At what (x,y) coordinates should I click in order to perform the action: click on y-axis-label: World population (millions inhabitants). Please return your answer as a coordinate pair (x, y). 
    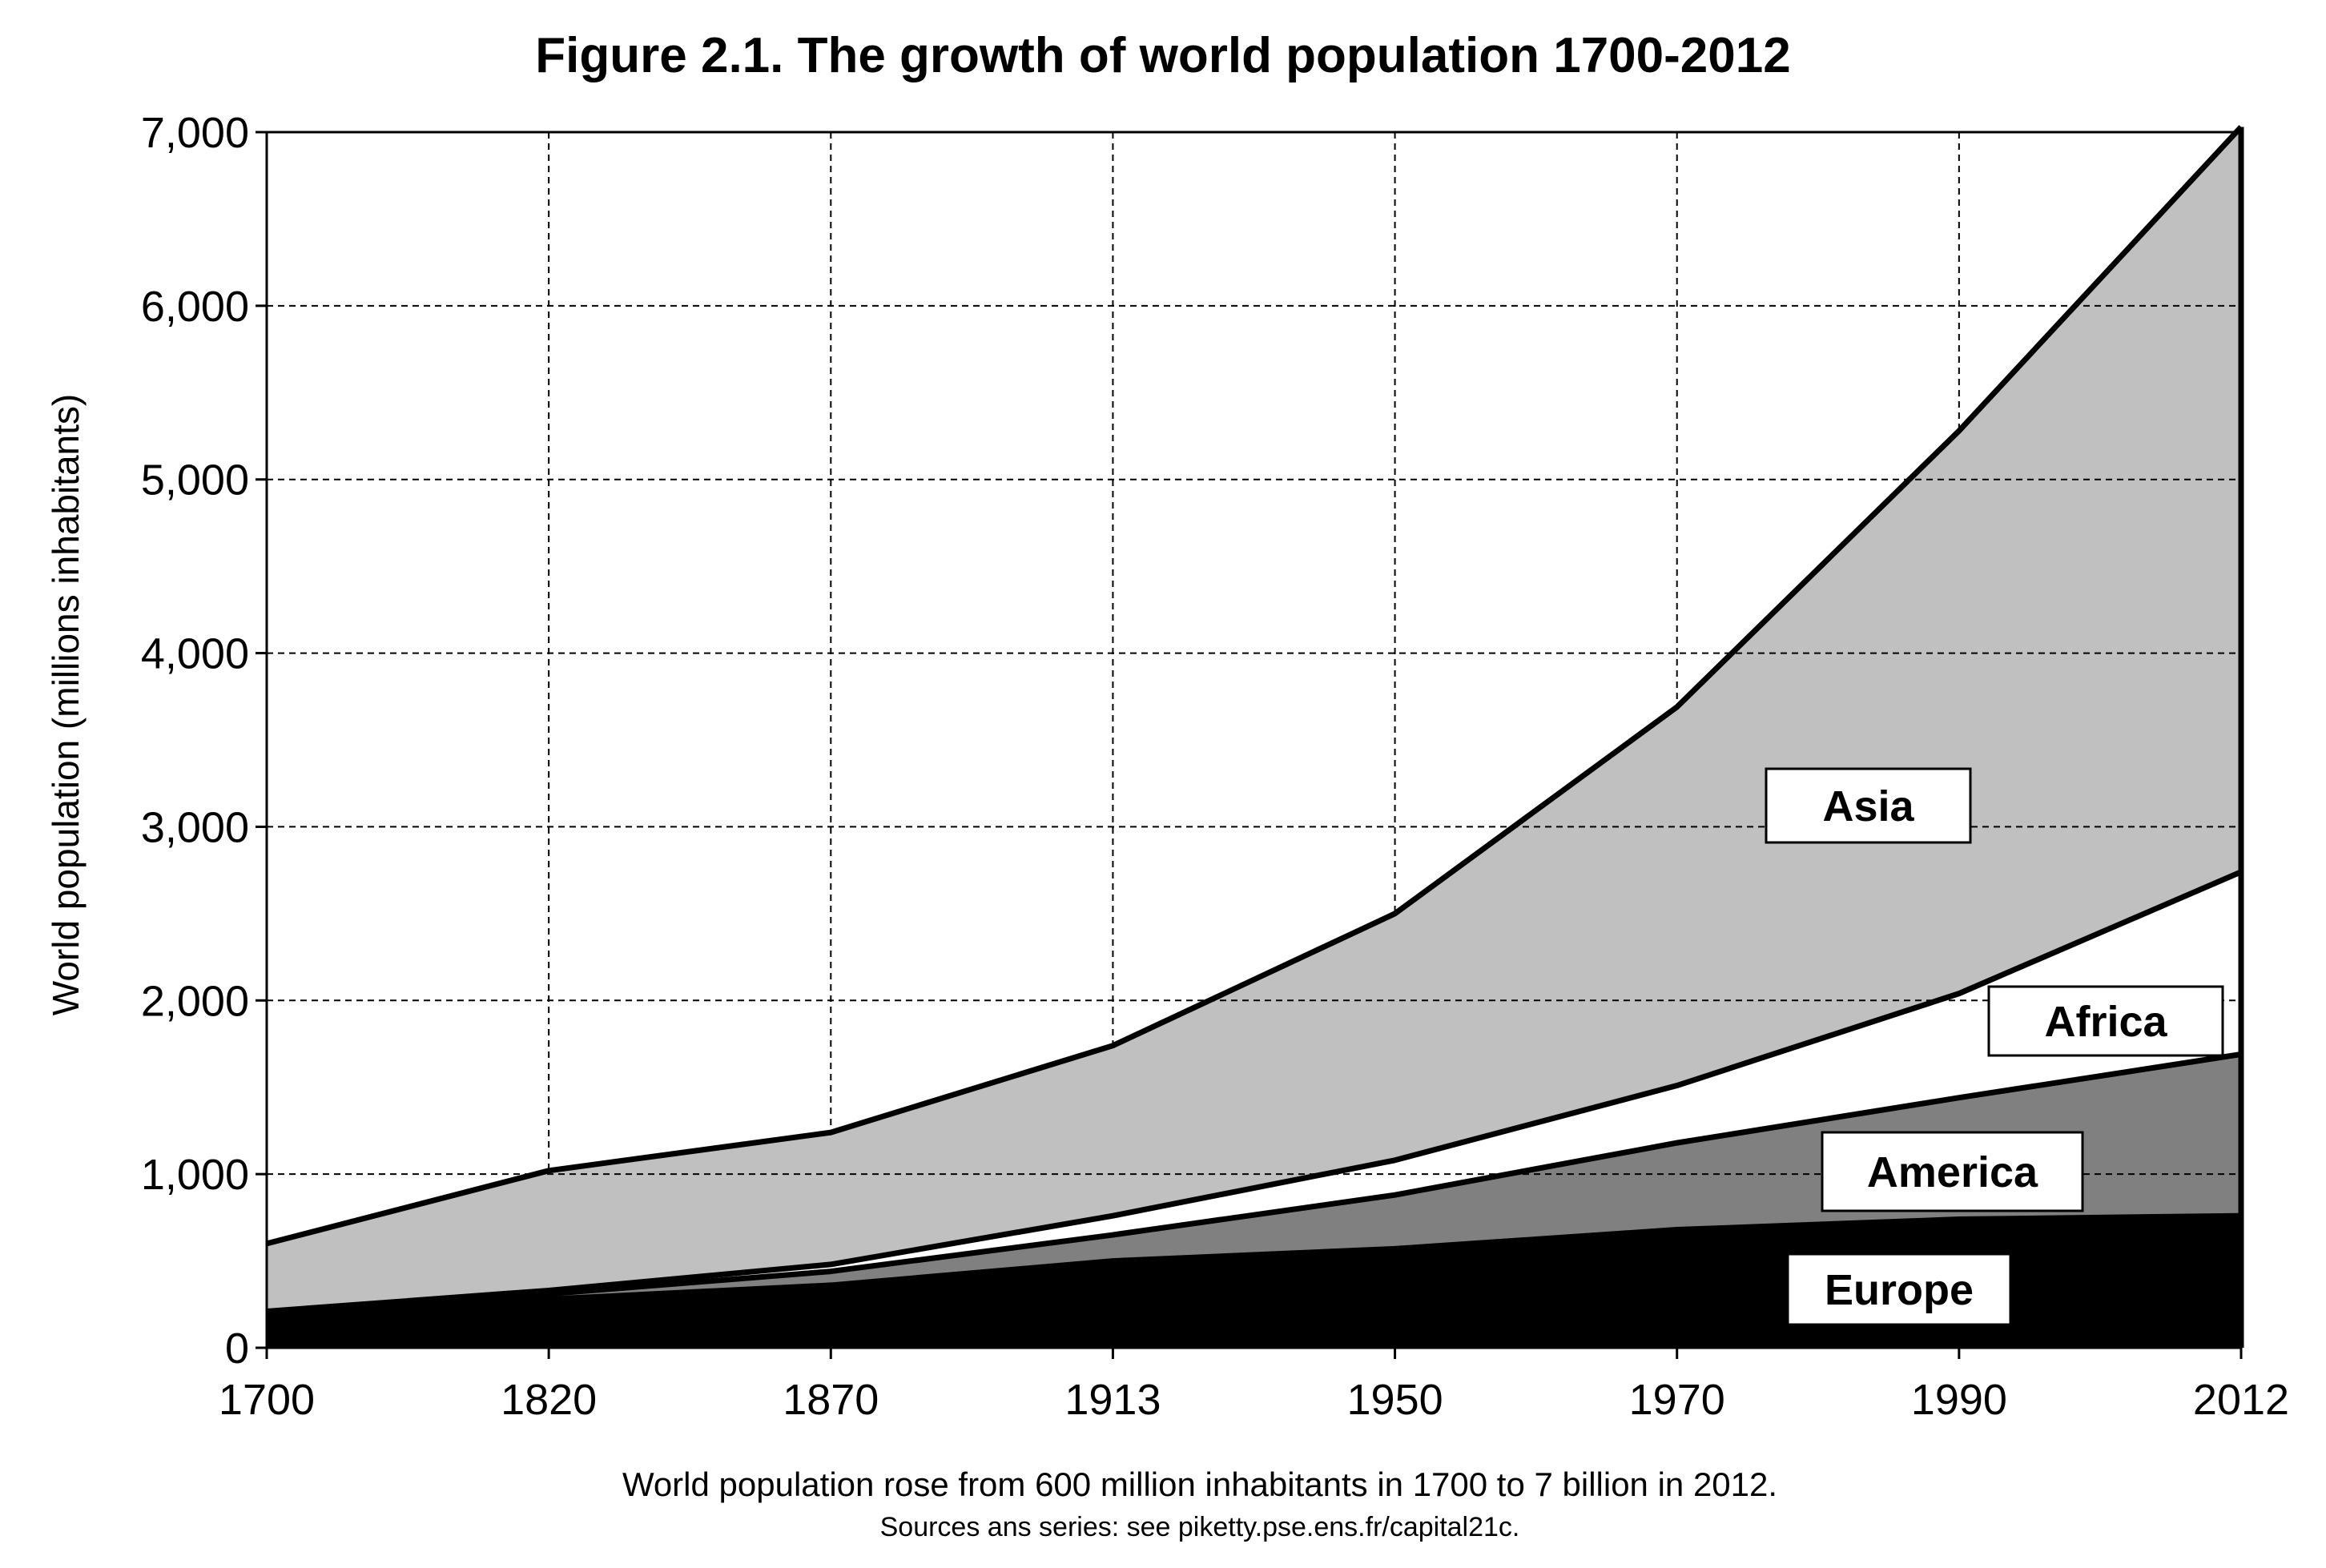
    Looking at the image, I should click on (66, 705).